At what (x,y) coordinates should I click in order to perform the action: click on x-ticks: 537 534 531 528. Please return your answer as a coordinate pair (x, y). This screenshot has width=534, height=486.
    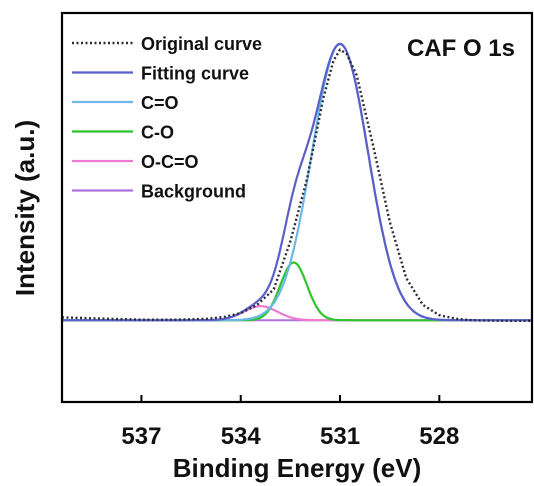
    Looking at the image, I should click on (290, 422).